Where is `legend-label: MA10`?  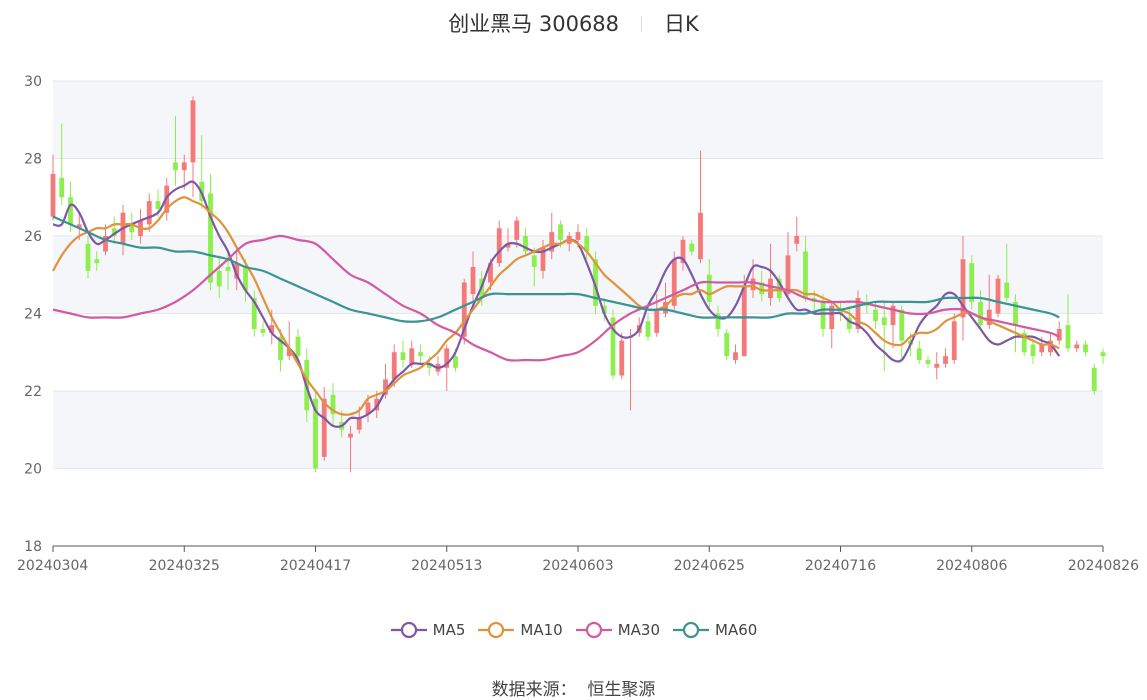
legend-label: MA10 is located at coordinates (541, 630).